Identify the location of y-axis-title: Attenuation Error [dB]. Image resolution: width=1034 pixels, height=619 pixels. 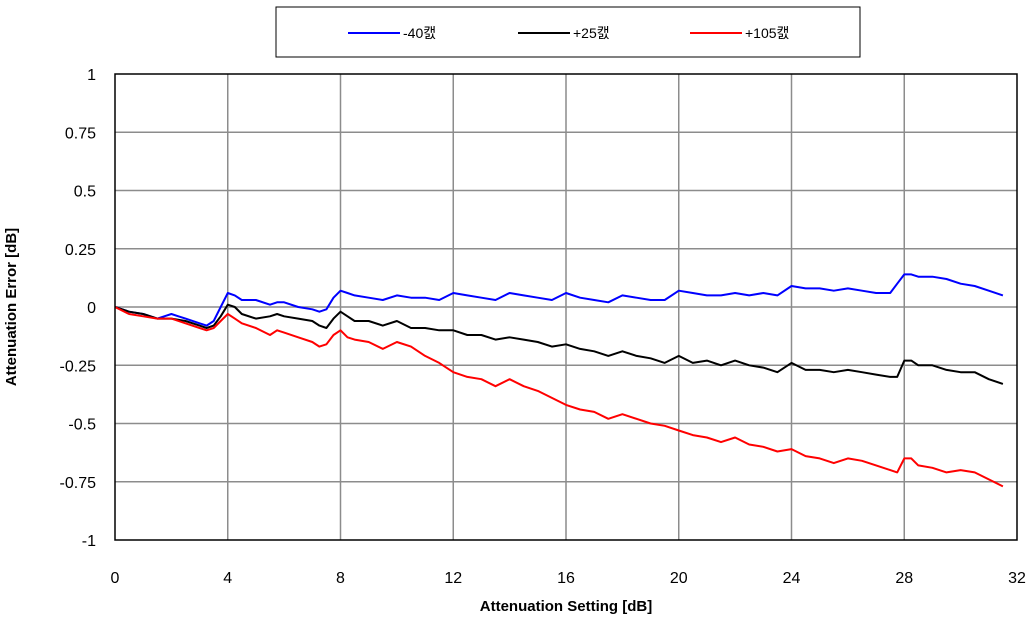
(11, 307).